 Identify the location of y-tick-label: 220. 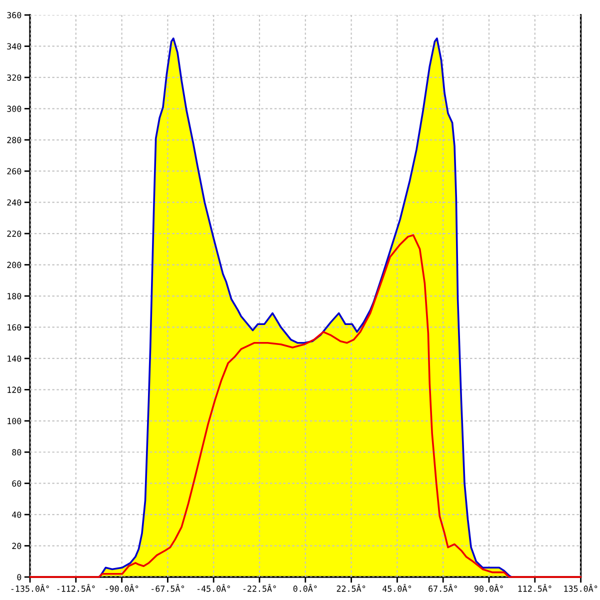
(14, 233).